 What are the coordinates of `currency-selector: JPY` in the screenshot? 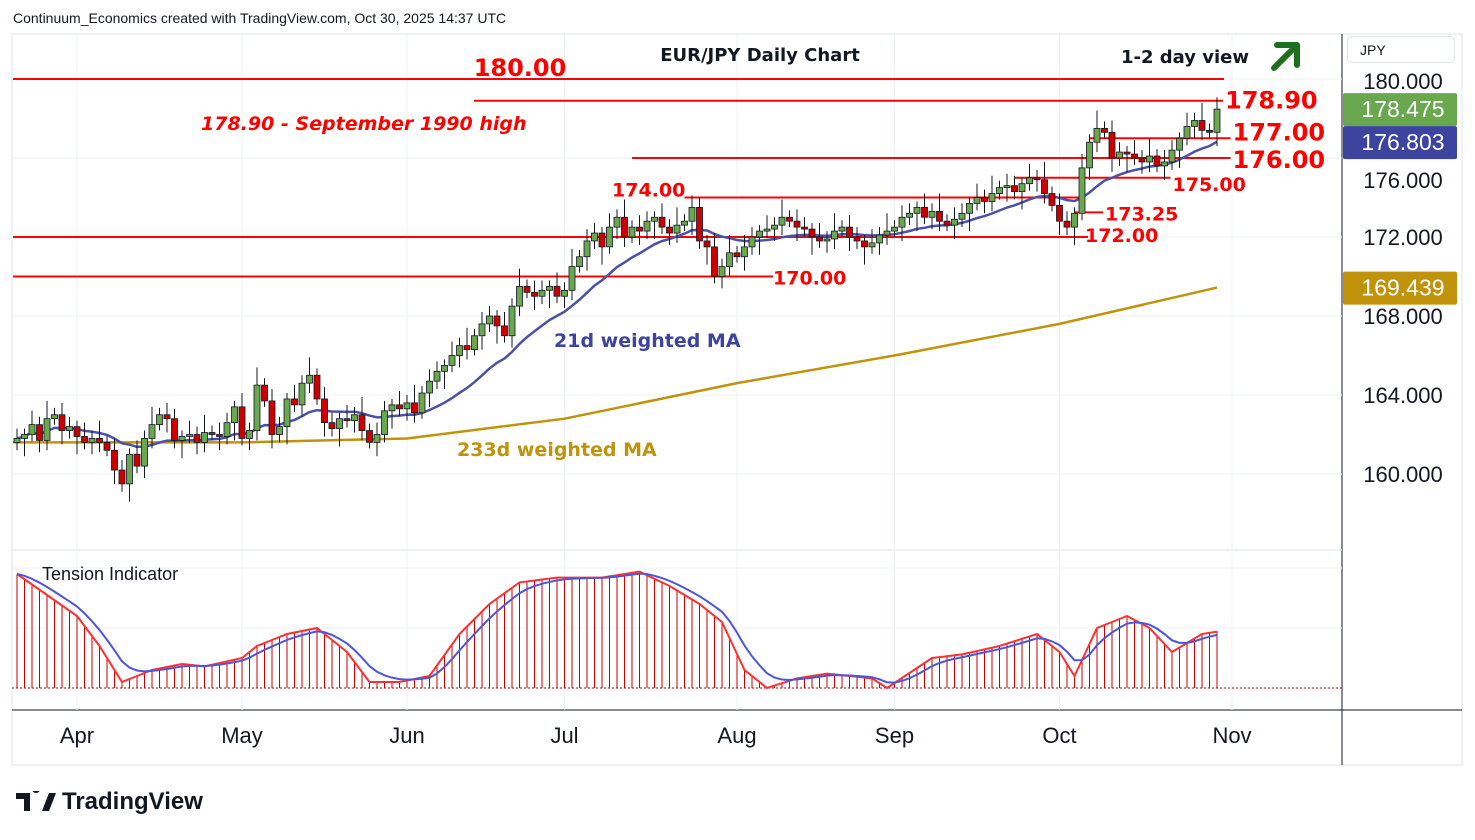 It's located at (1401, 49).